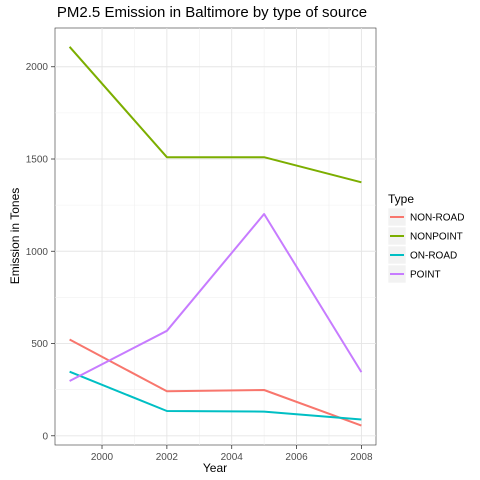  What do you see at coordinates (37, 67) in the screenshot?
I see `y-tick-label: 2000` at bounding box center [37, 67].